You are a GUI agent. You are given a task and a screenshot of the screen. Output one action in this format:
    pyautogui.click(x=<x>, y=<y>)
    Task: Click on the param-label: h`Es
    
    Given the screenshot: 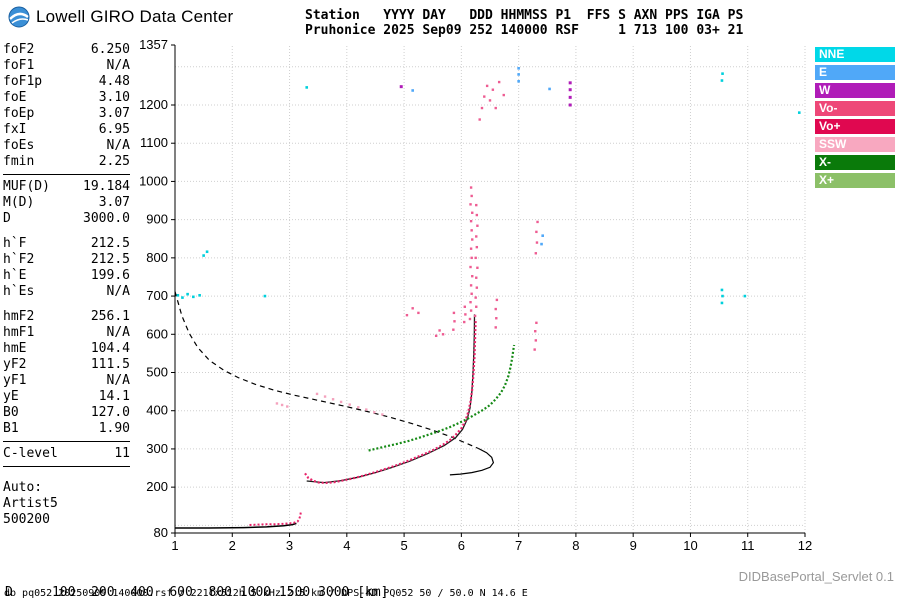 What is the action you would take?
    pyautogui.click(x=19, y=291)
    